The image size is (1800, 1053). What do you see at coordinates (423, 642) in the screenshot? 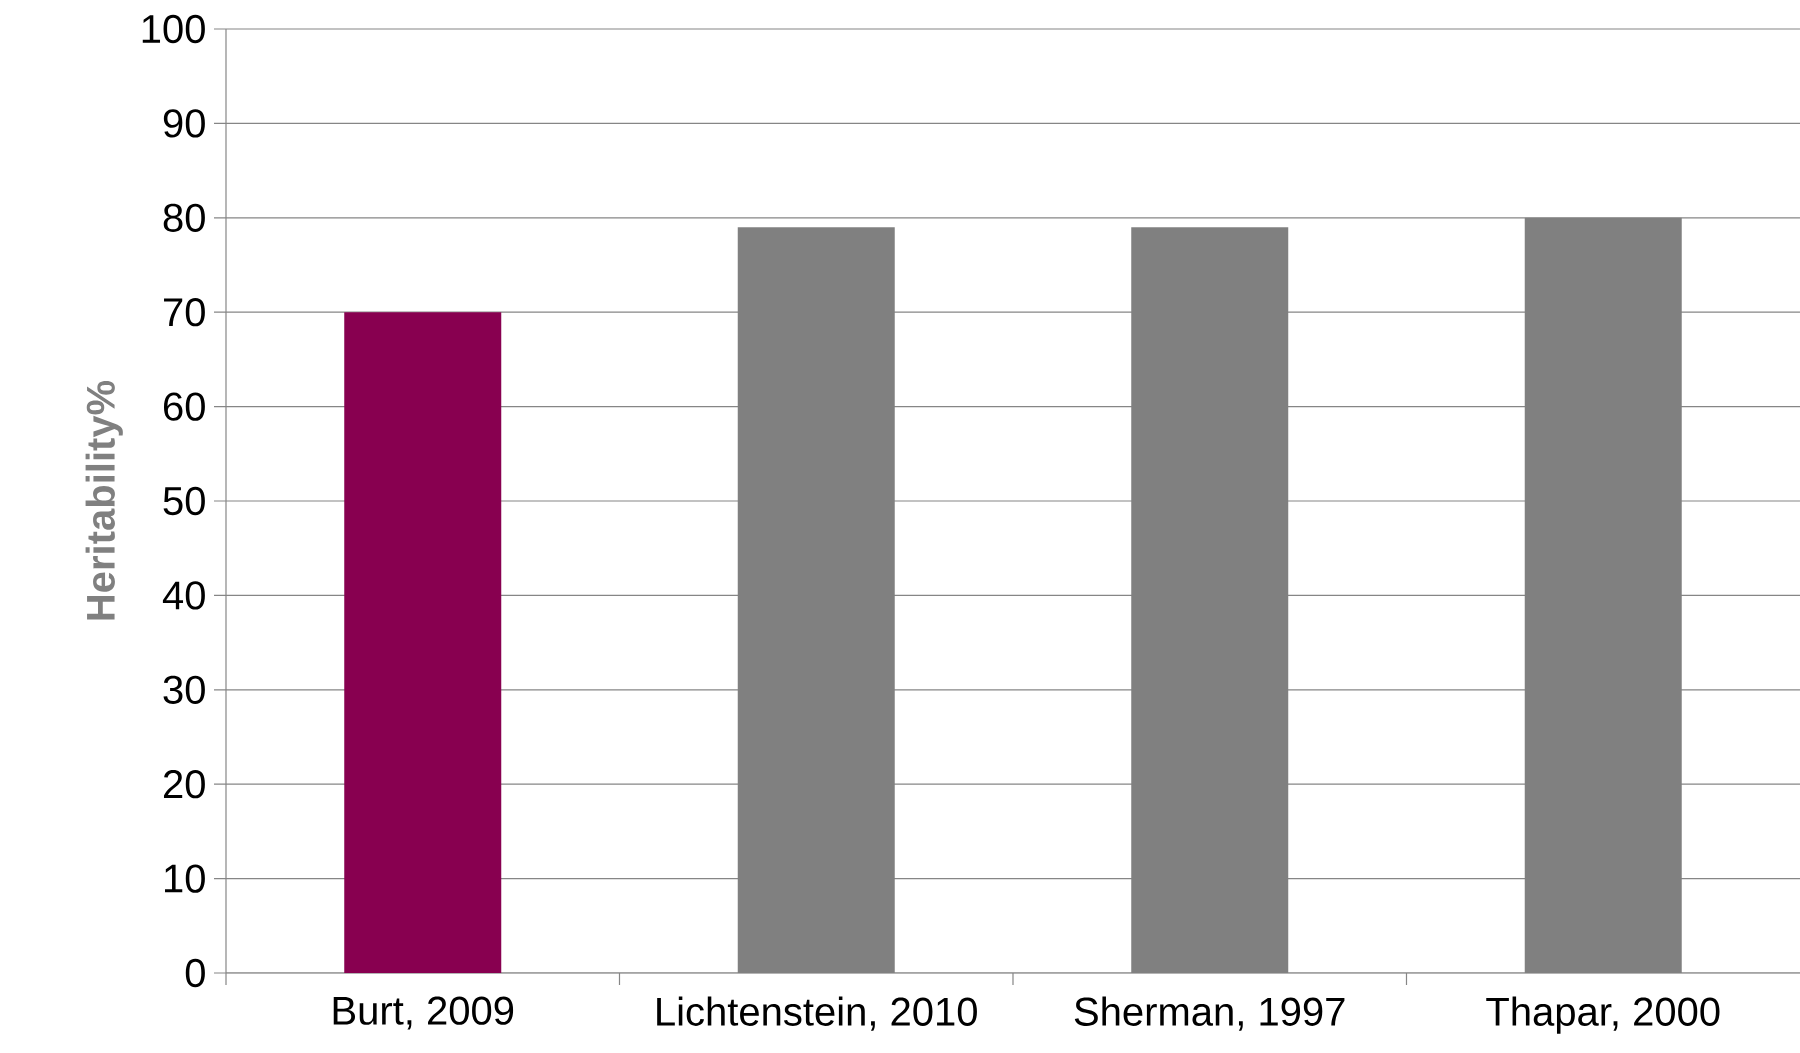
I see `bar` at bounding box center [423, 642].